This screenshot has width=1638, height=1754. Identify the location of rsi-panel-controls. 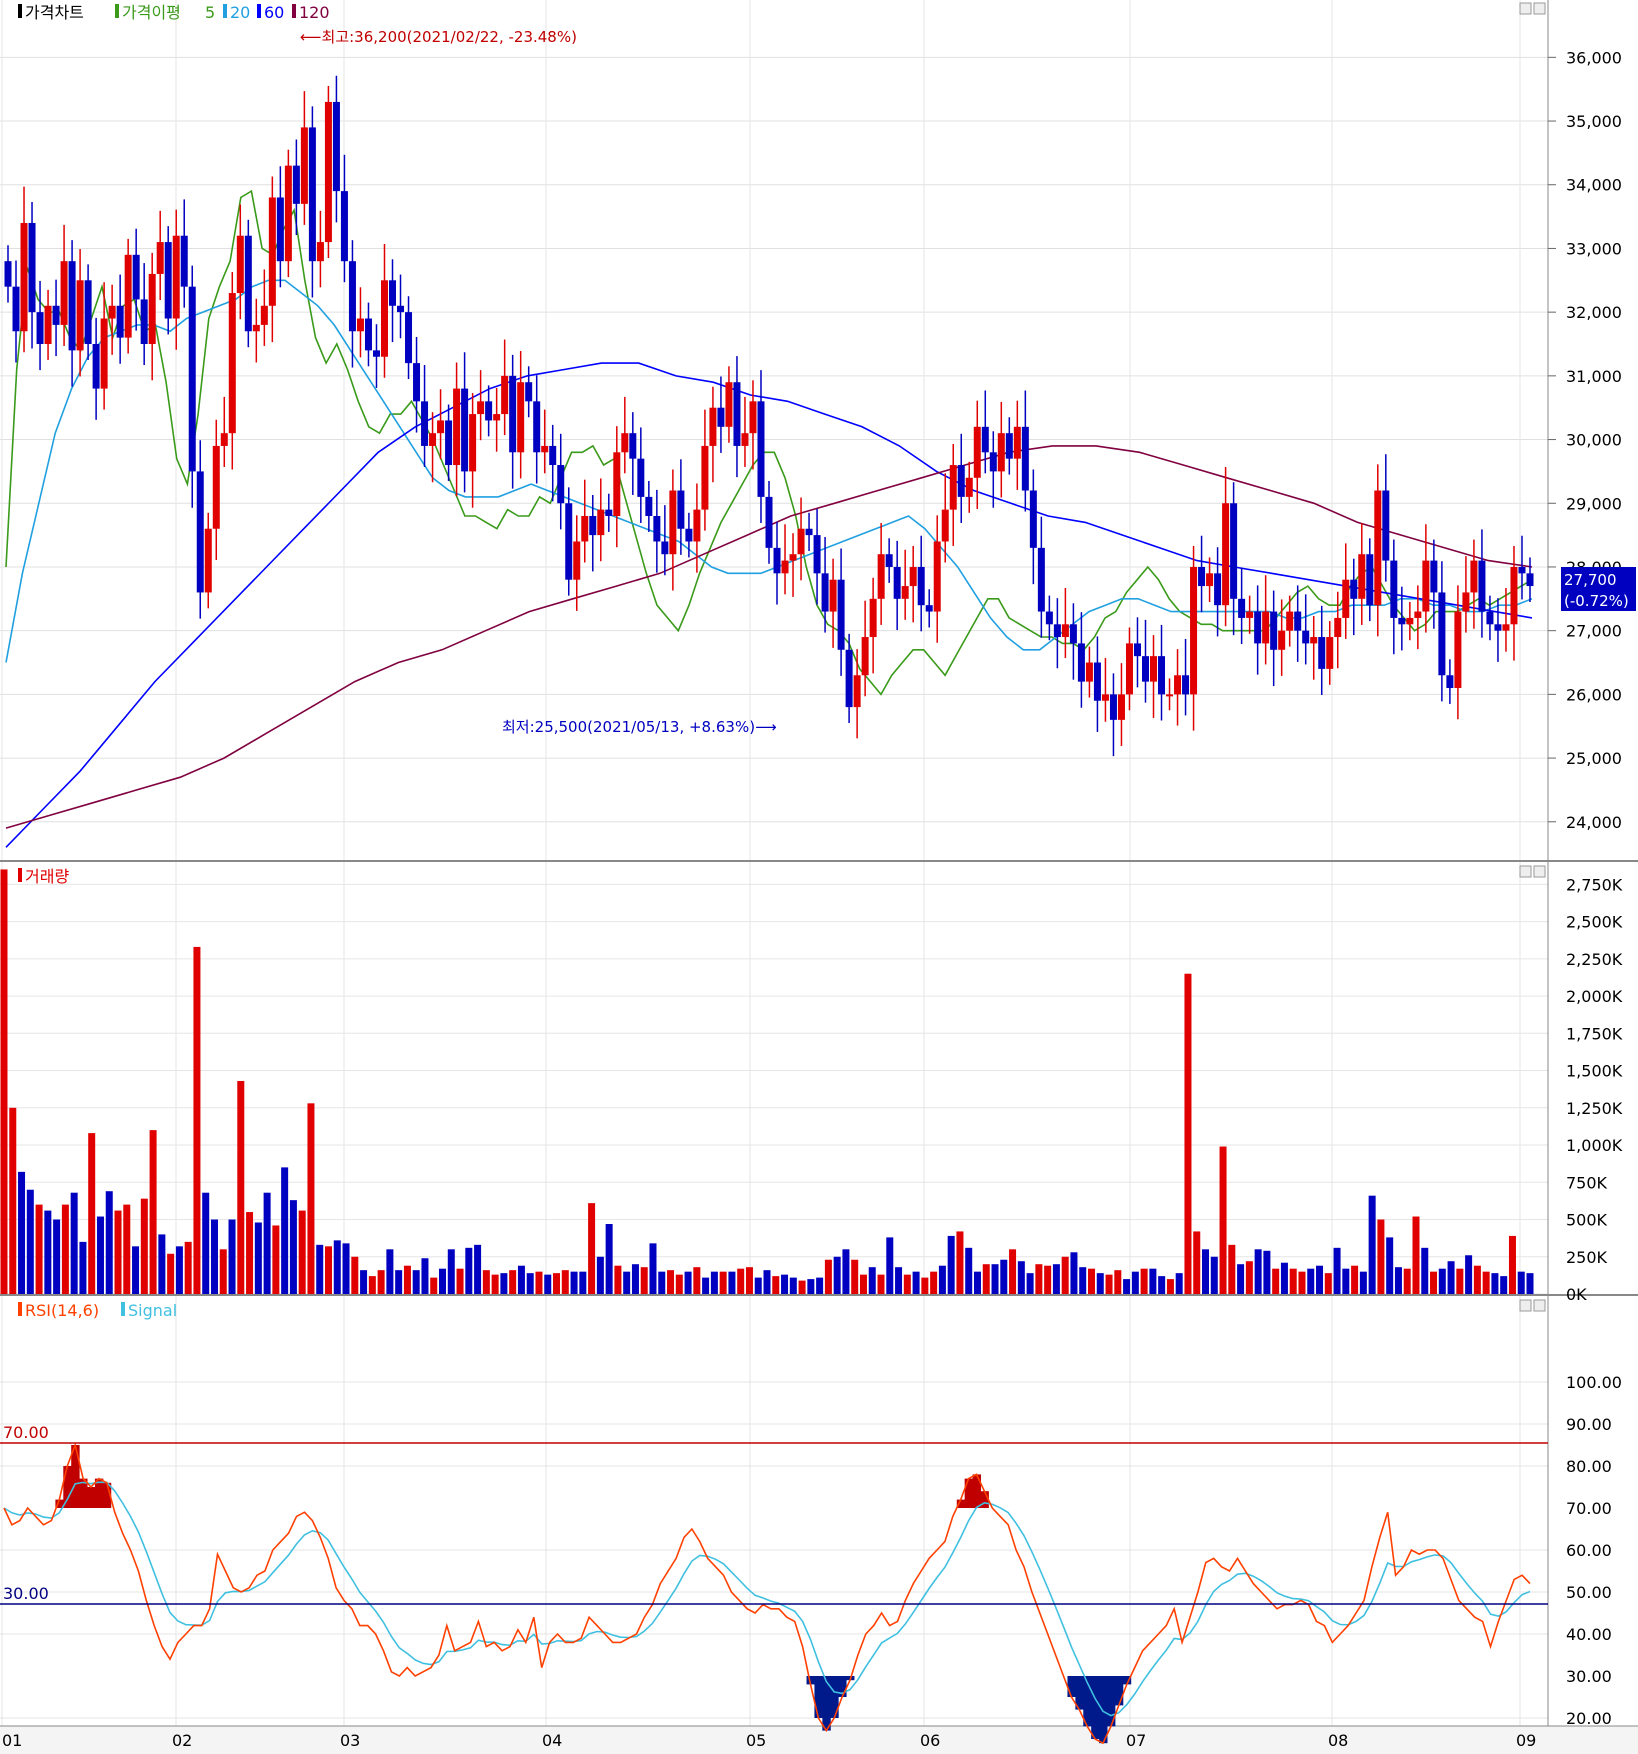
(1532, 1305).